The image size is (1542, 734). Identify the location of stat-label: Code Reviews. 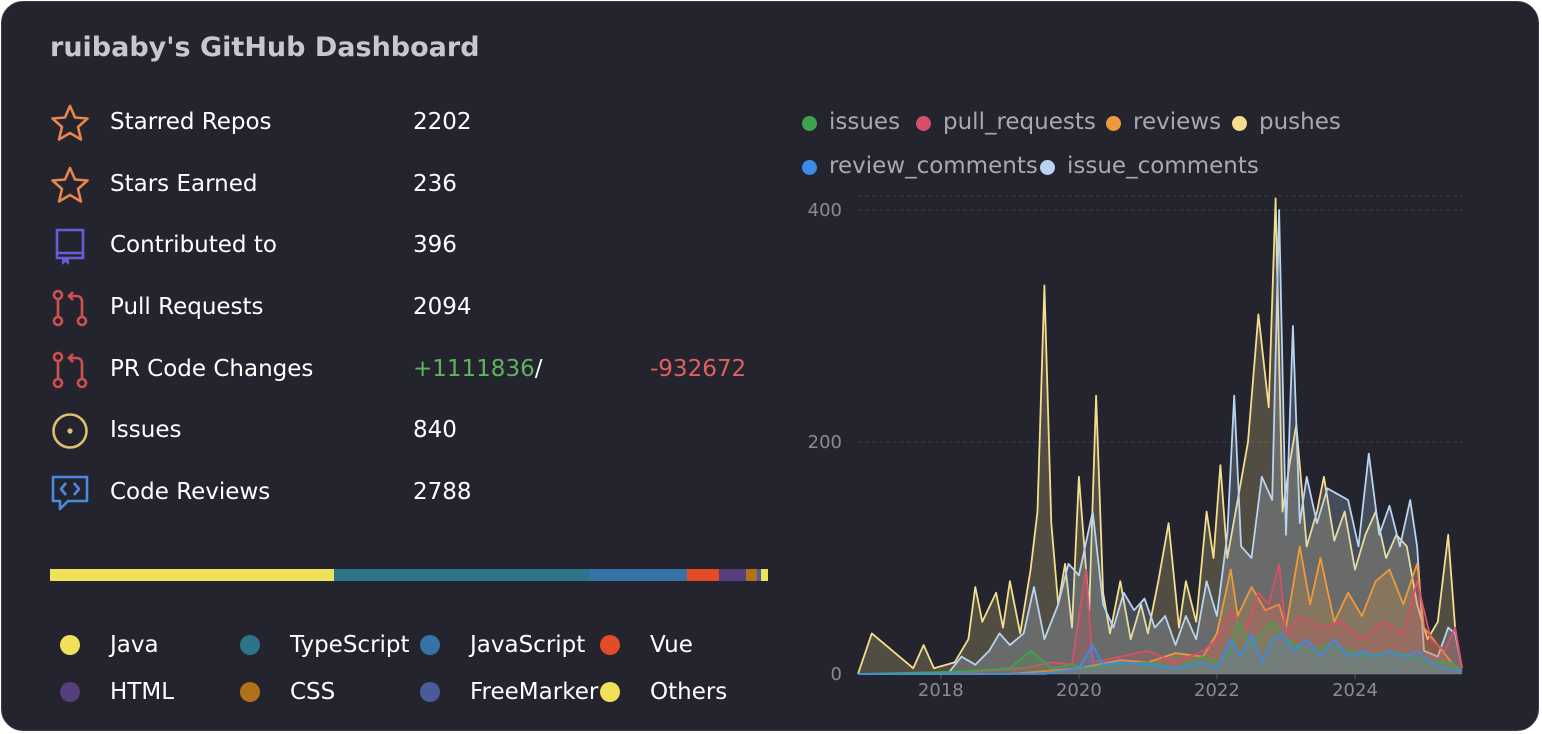
(190, 492).